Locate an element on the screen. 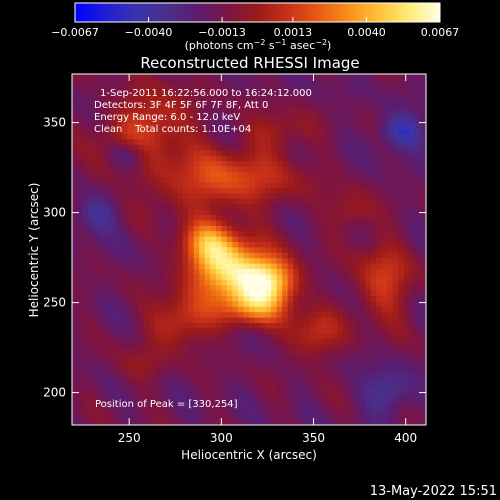  annotation-energy-range: Energy Range: 6.0 - 12.0 keV is located at coordinates (167, 117).